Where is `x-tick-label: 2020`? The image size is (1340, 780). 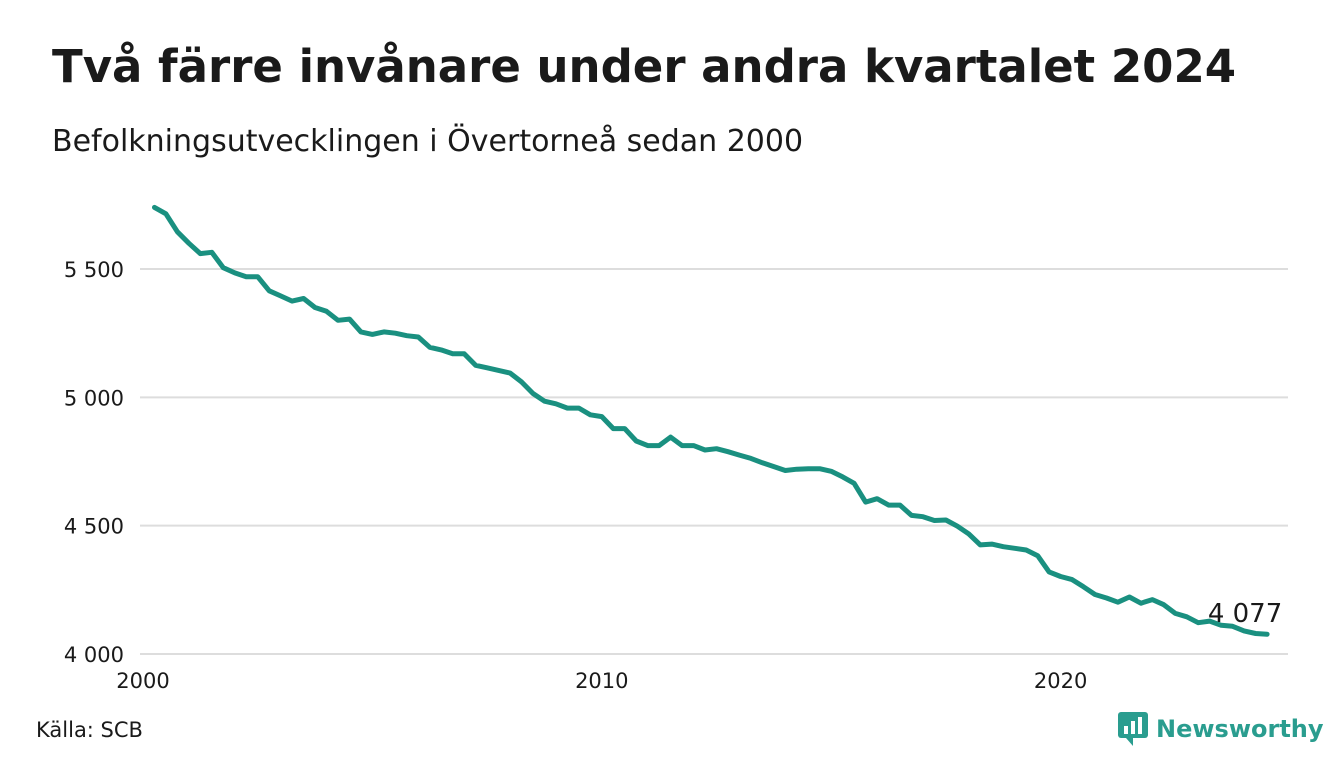
x-tick-label: 2020 is located at coordinates (1060, 681).